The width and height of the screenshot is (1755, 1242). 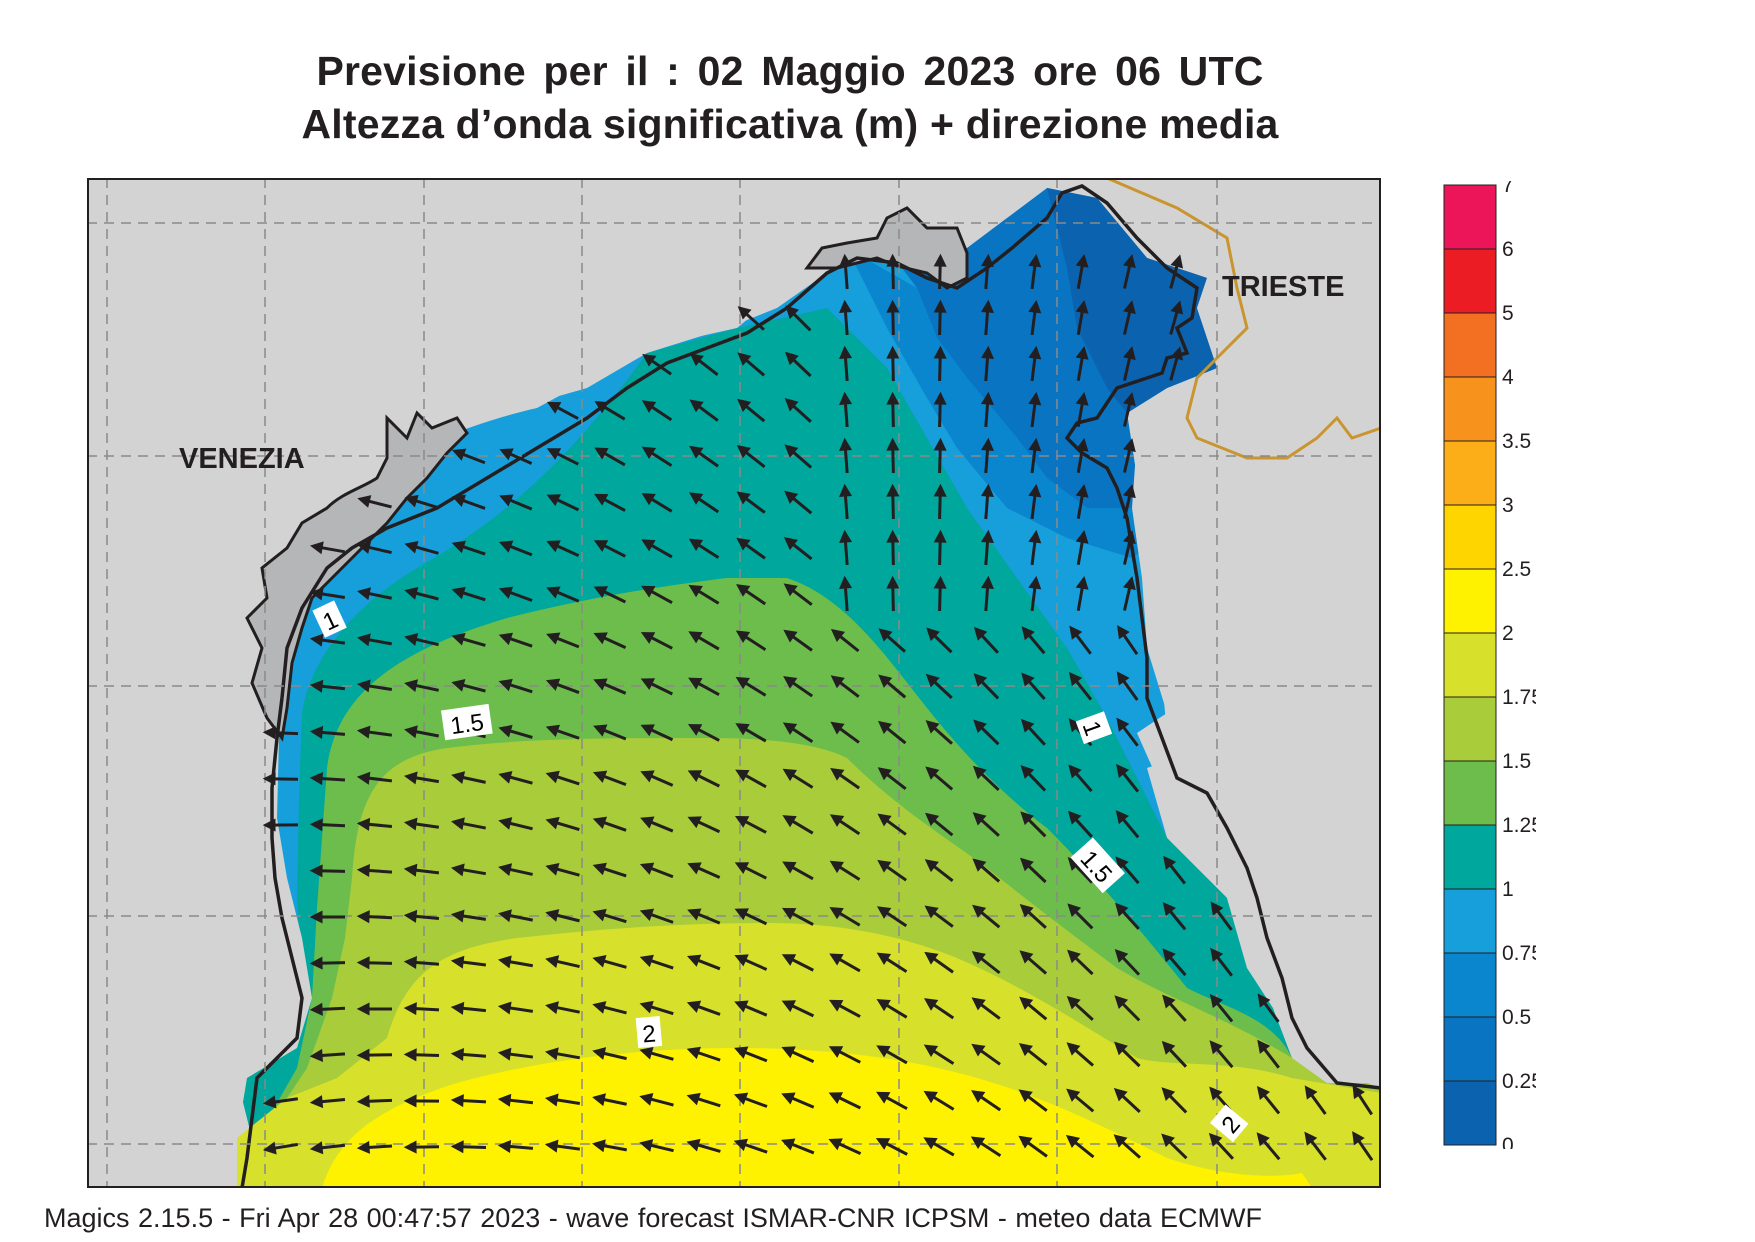 I want to click on coastline-west, so click(x=272, y=942).